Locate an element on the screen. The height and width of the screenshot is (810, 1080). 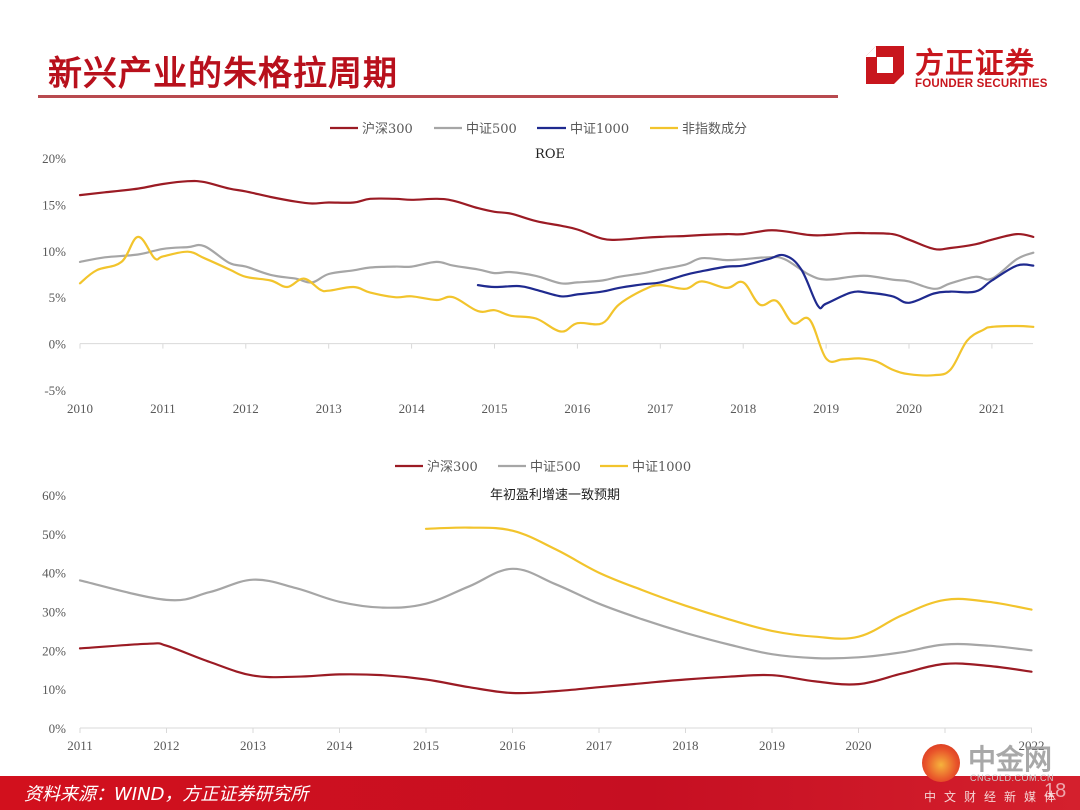
founder-logo-icon is located at coordinates (885, 65).